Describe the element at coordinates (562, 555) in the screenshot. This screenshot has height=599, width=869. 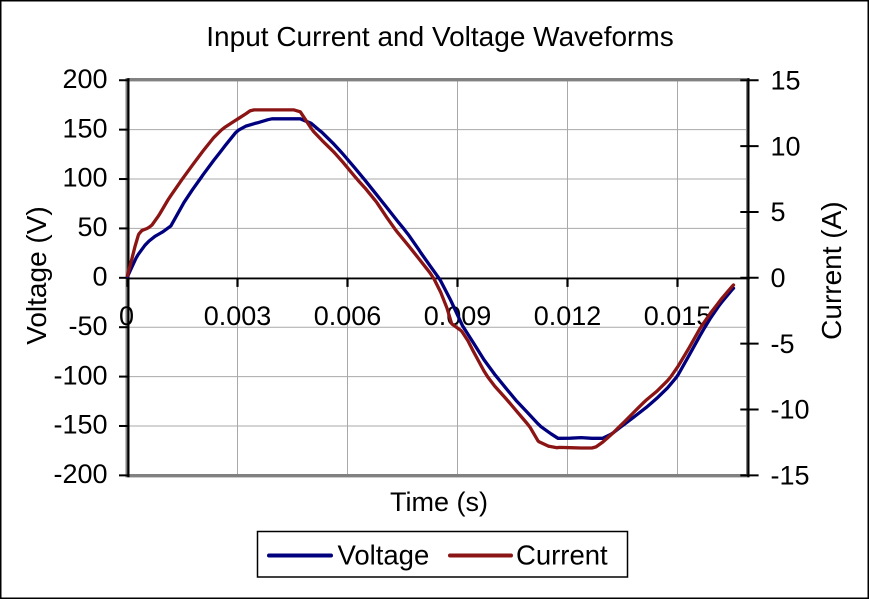
I see `svg-text: Current` at that location.